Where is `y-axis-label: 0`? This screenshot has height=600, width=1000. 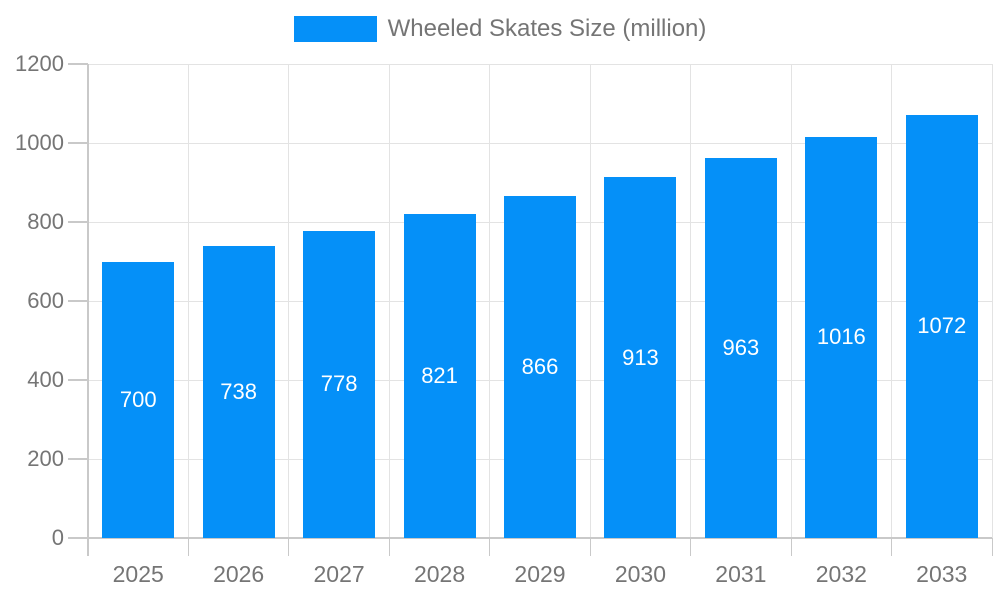
y-axis-label: 0 is located at coordinates (57, 537).